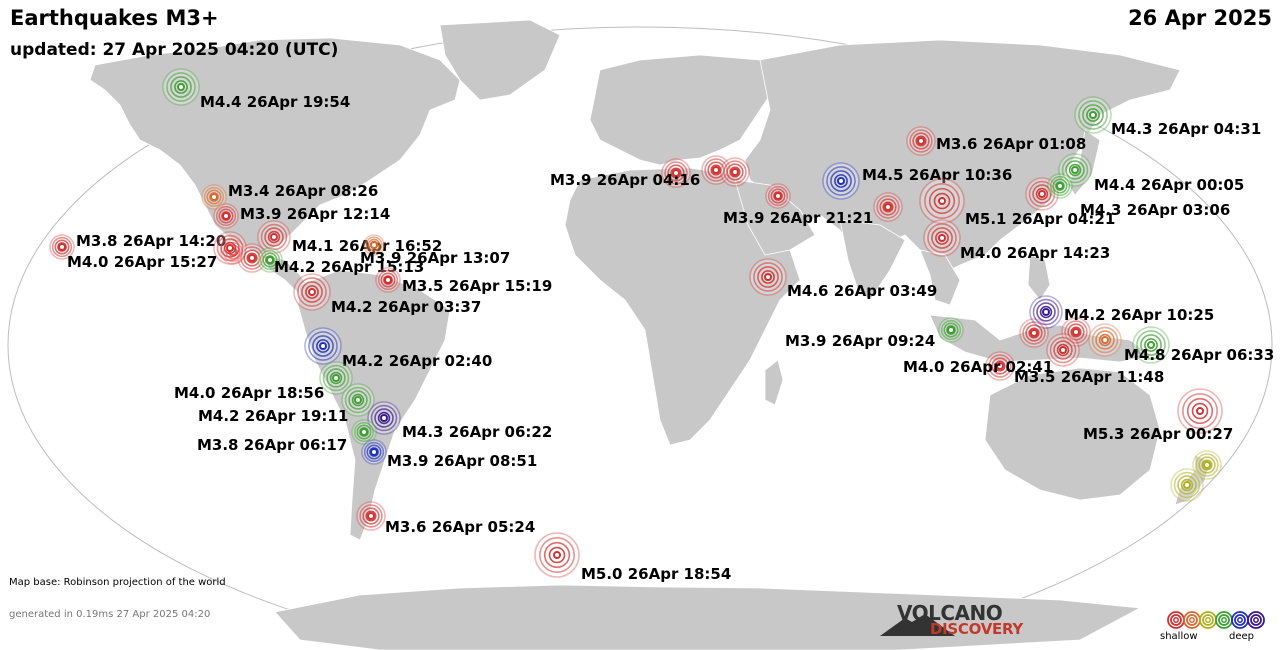  What do you see at coordinates (976, 629) in the screenshot?
I see `brand-discovery: DISCOVERY` at bounding box center [976, 629].